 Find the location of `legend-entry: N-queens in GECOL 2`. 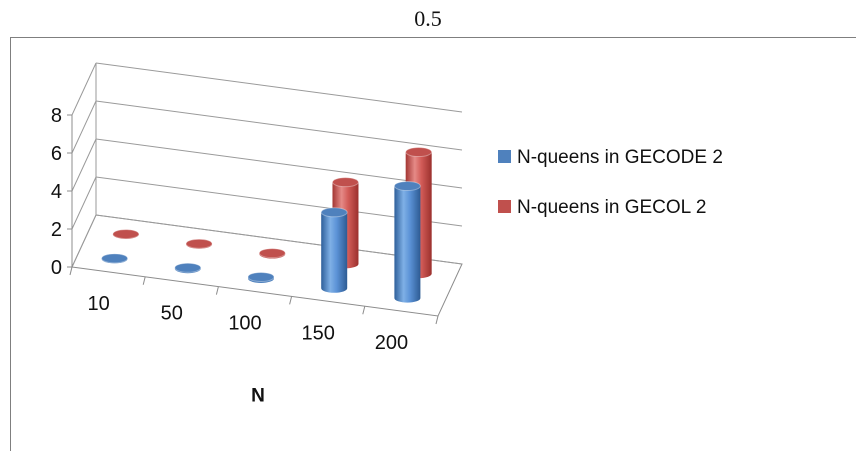

legend-entry: N-queens in GECOL 2 is located at coordinates (611, 207).